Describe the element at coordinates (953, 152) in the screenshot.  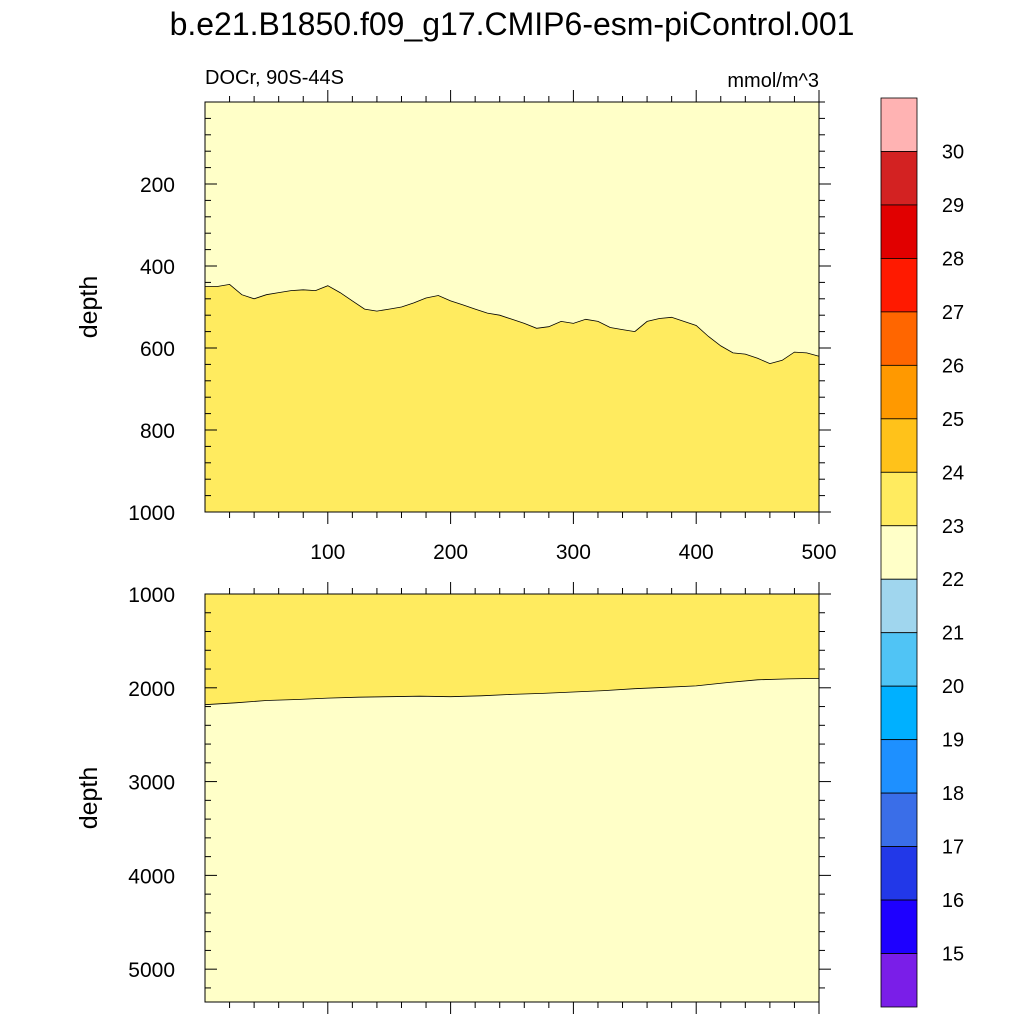
I see `colorbar-label: 30` at that location.